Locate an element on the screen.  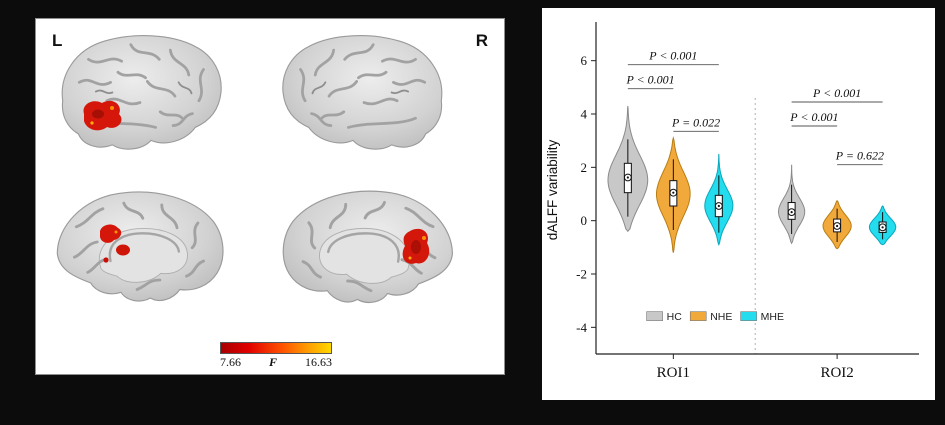
colorbar-max-label: 16.63 is located at coordinates (318, 362).